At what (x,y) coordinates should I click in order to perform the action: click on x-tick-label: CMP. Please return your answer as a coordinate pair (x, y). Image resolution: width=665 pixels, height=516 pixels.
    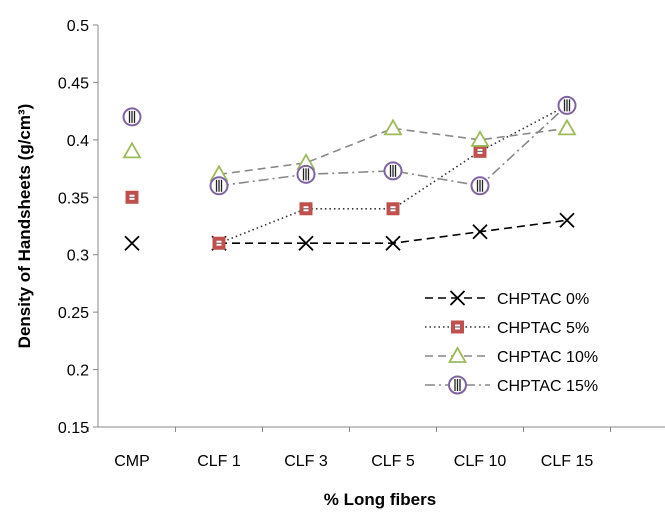
    Looking at the image, I should click on (132, 461).